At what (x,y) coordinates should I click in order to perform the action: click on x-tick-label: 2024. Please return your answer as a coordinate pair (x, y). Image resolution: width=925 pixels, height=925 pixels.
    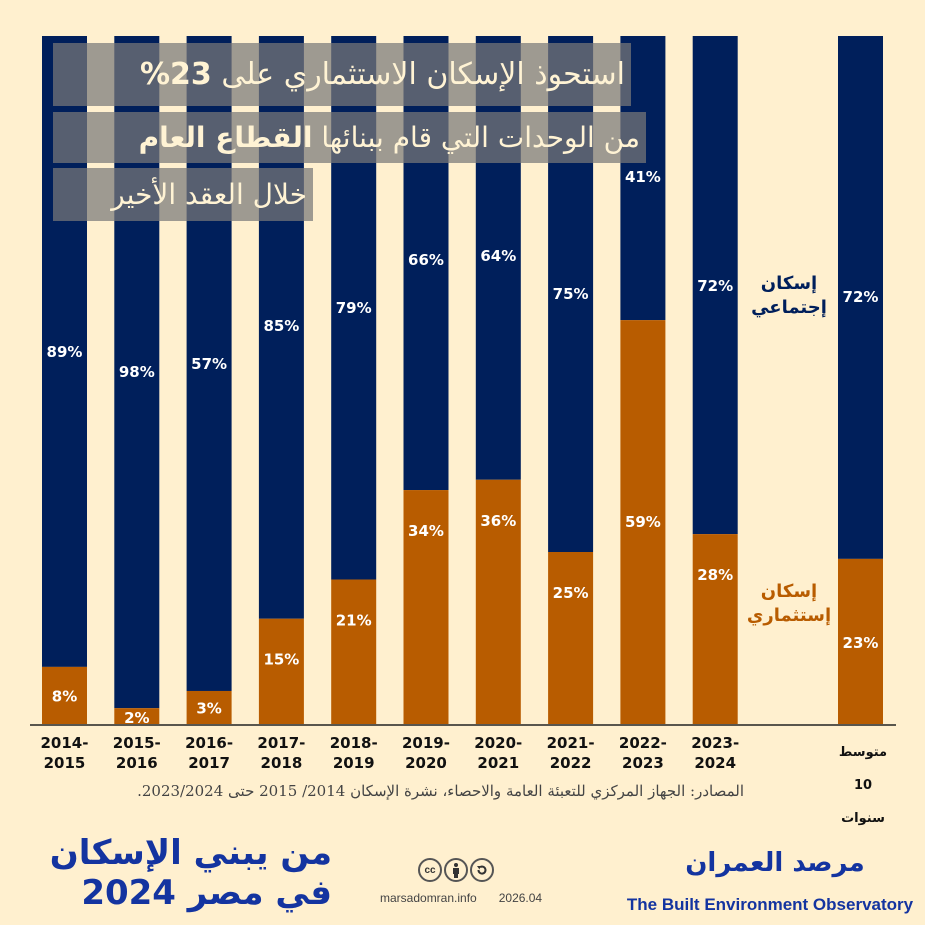
    Looking at the image, I should click on (715, 763).